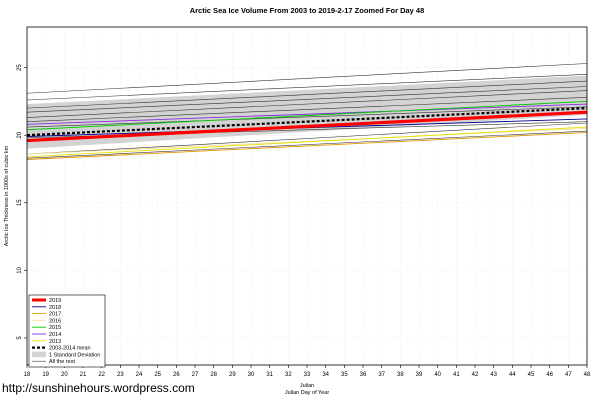  I want to click on x-tick-label: 25, so click(157, 375).